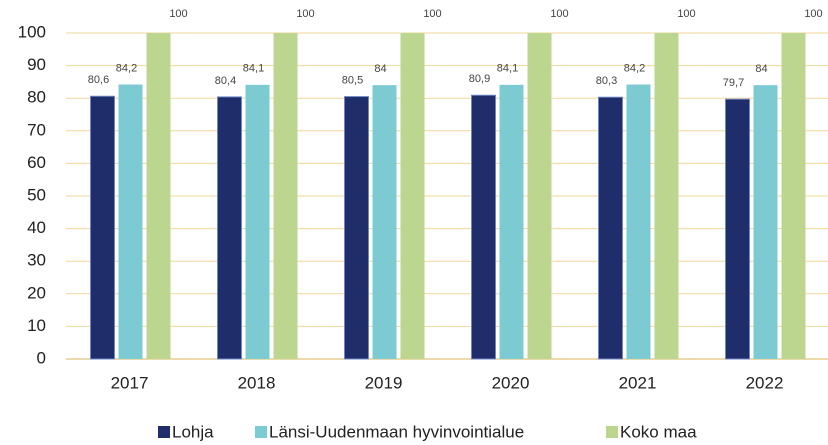 The width and height of the screenshot is (828, 445). I want to click on value-label: 80,3, so click(606, 81).